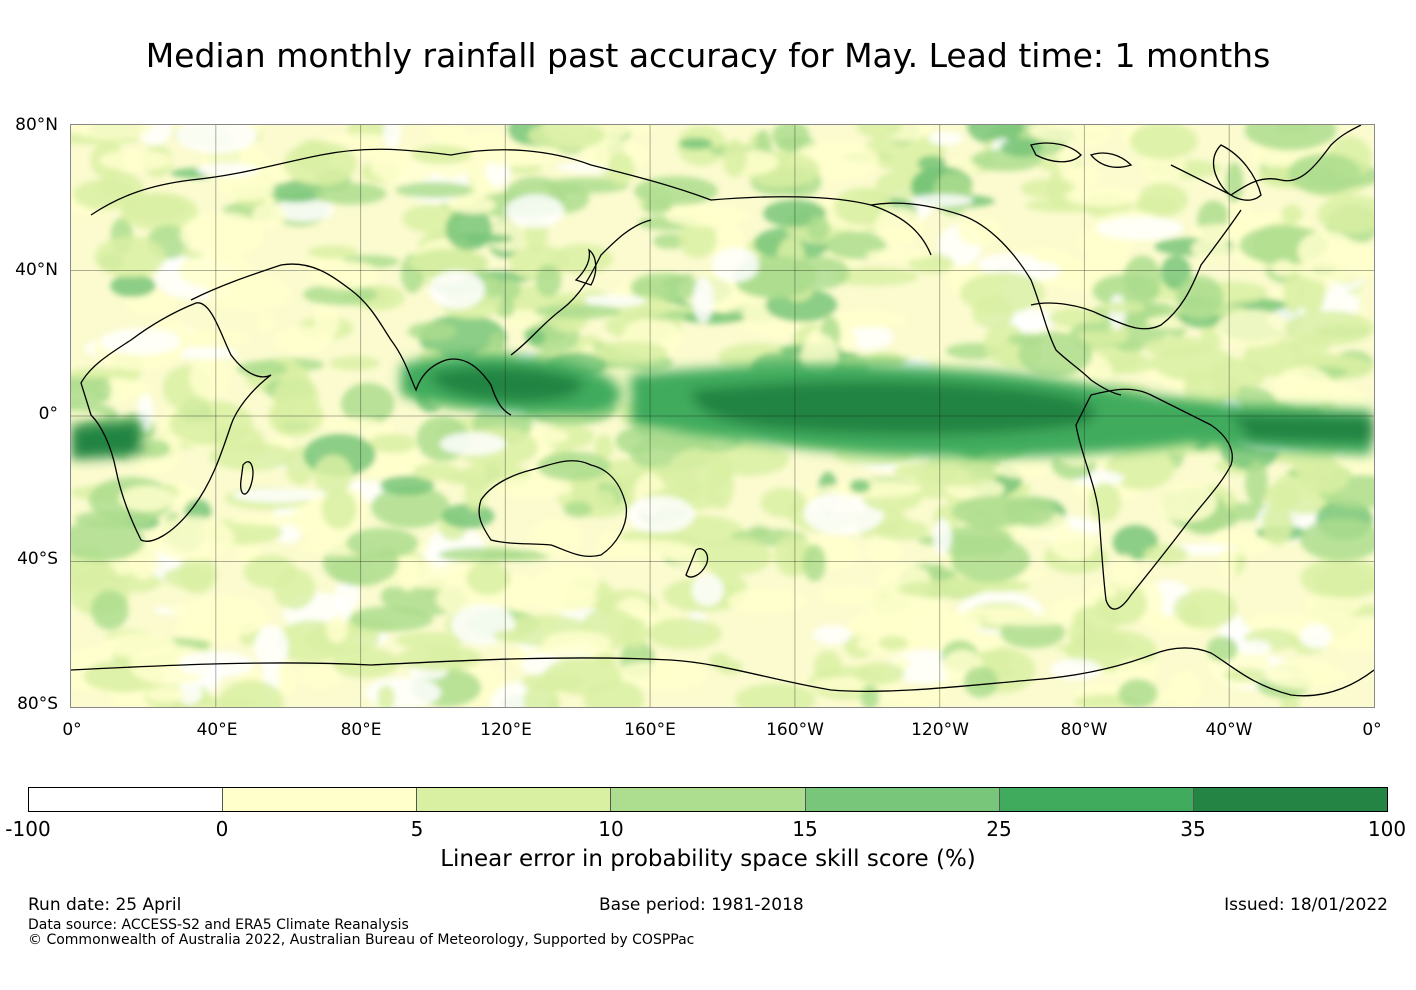 This screenshot has width=1416, height=990. Describe the element at coordinates (1084, 730) in the screenshot. I see `lon-tick-80w: 80°W` at that location.